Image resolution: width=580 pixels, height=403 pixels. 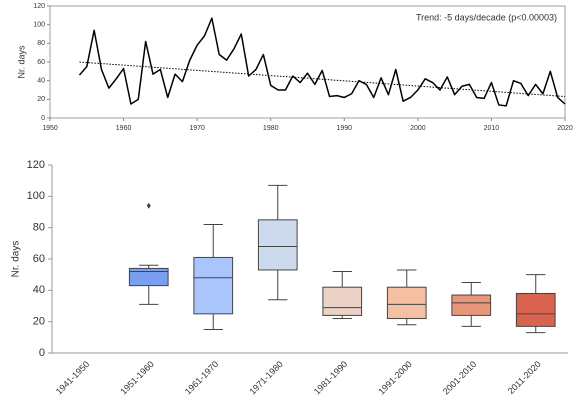 What do you see at coordinates (197, 128) in the screenshot?
I see `x-tick-label: 1970` at bounding box center [197, 128].